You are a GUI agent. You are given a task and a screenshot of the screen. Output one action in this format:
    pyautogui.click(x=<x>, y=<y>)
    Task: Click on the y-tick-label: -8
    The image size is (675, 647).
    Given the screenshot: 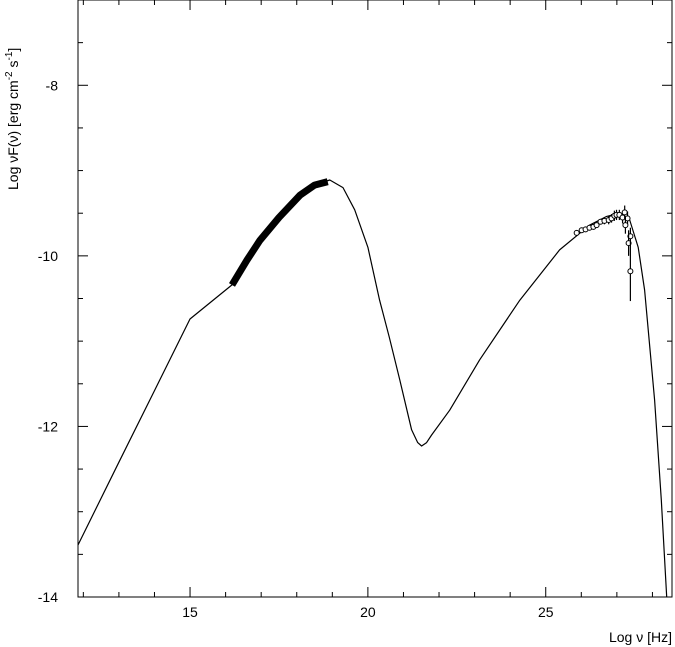 What is the action you would take?
    pyautogui.click(x=52, y=85)
    